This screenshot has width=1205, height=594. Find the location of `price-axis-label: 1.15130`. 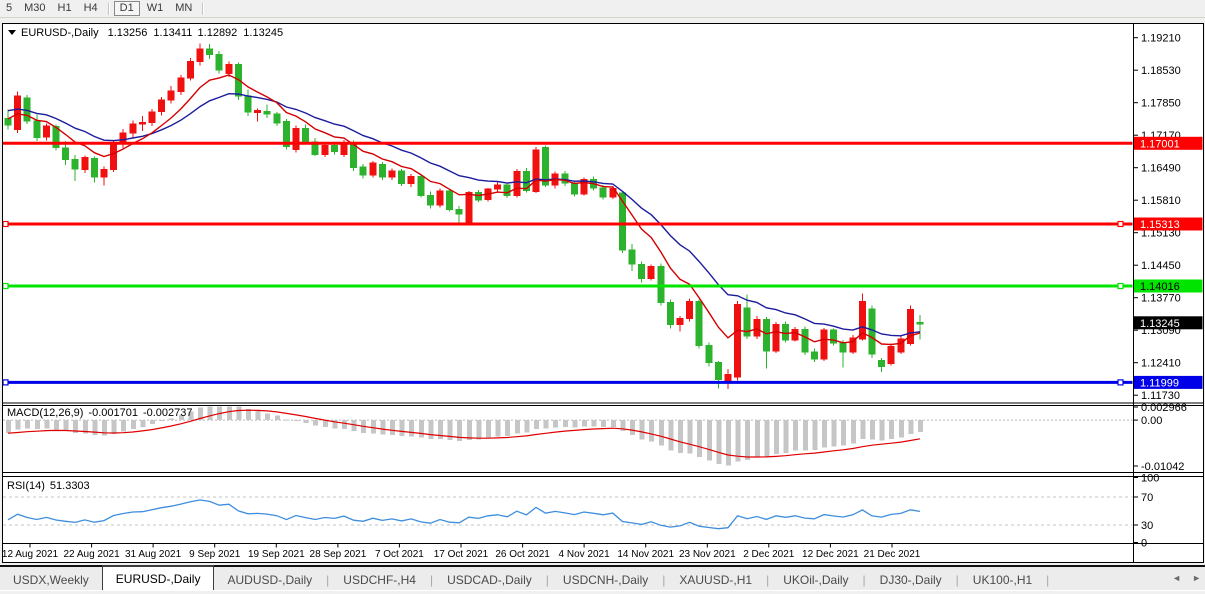

price-axis-label: 1.15130 is located at coordinates (1161, 234).